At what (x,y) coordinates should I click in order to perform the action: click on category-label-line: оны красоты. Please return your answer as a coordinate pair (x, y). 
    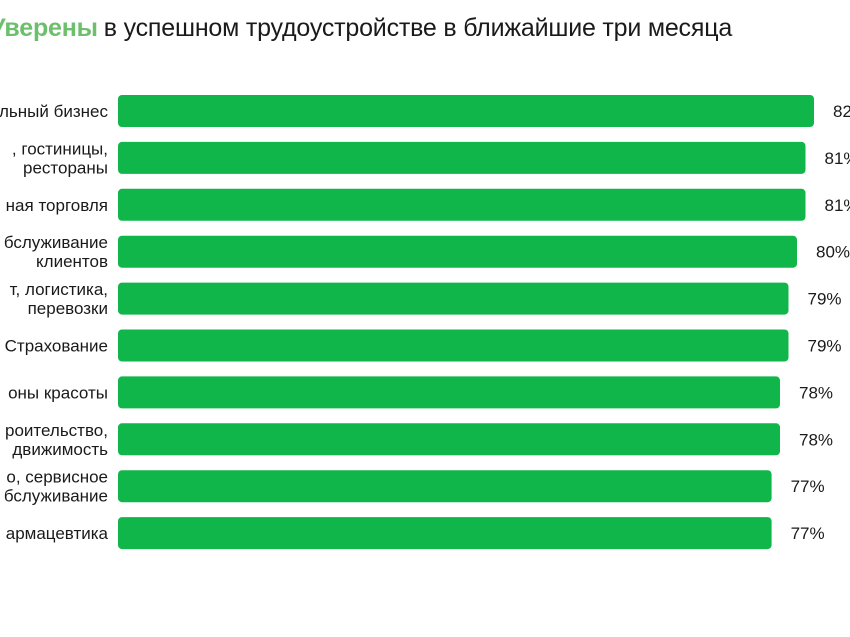
    Looking at the image, I should click on (58, 392).